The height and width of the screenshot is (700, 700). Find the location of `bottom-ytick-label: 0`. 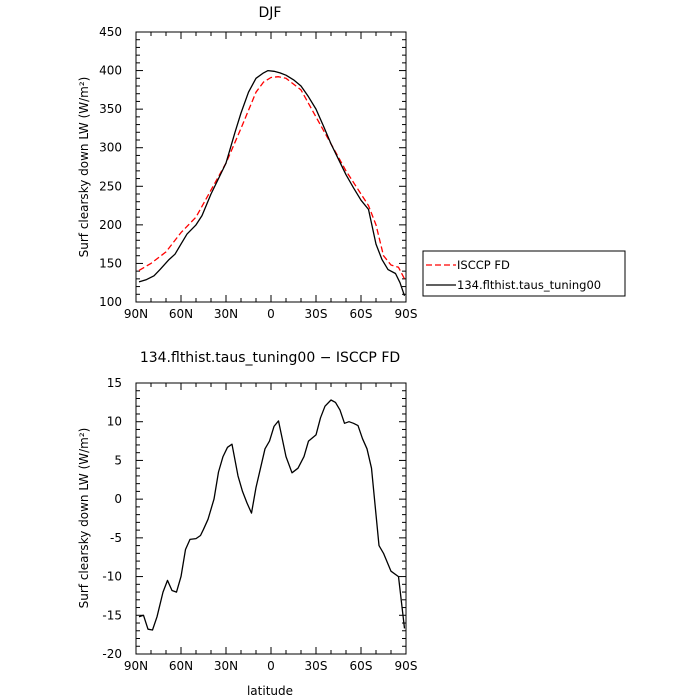

bottom-ytick-label: 0 is located at coordinates (118, 499).